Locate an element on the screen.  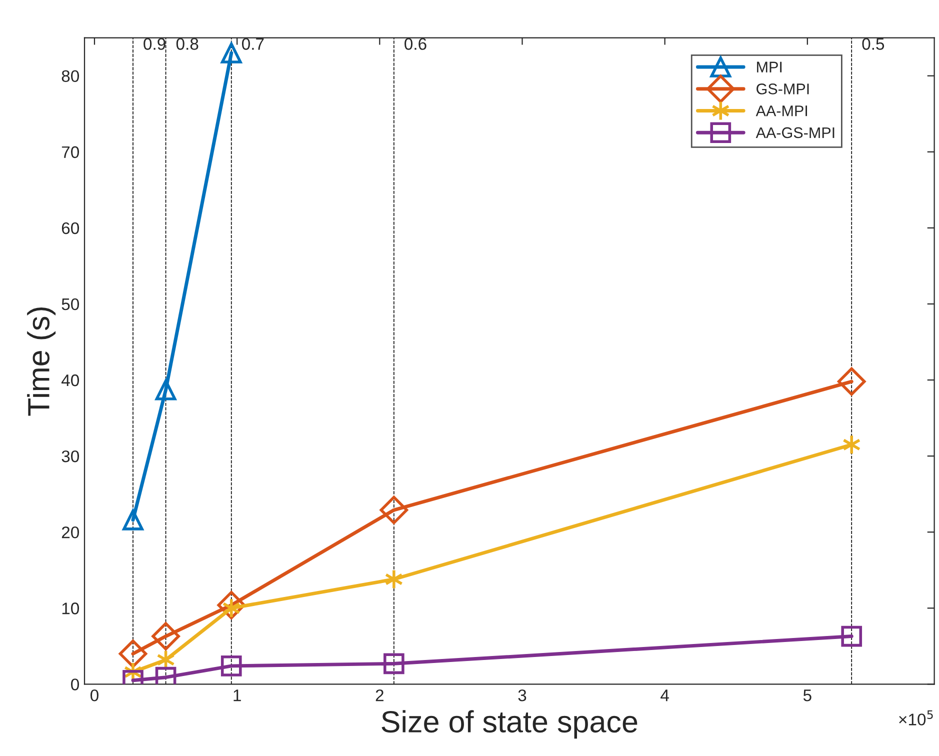
annotation: 0.8 is located at coordinates (187, 44).